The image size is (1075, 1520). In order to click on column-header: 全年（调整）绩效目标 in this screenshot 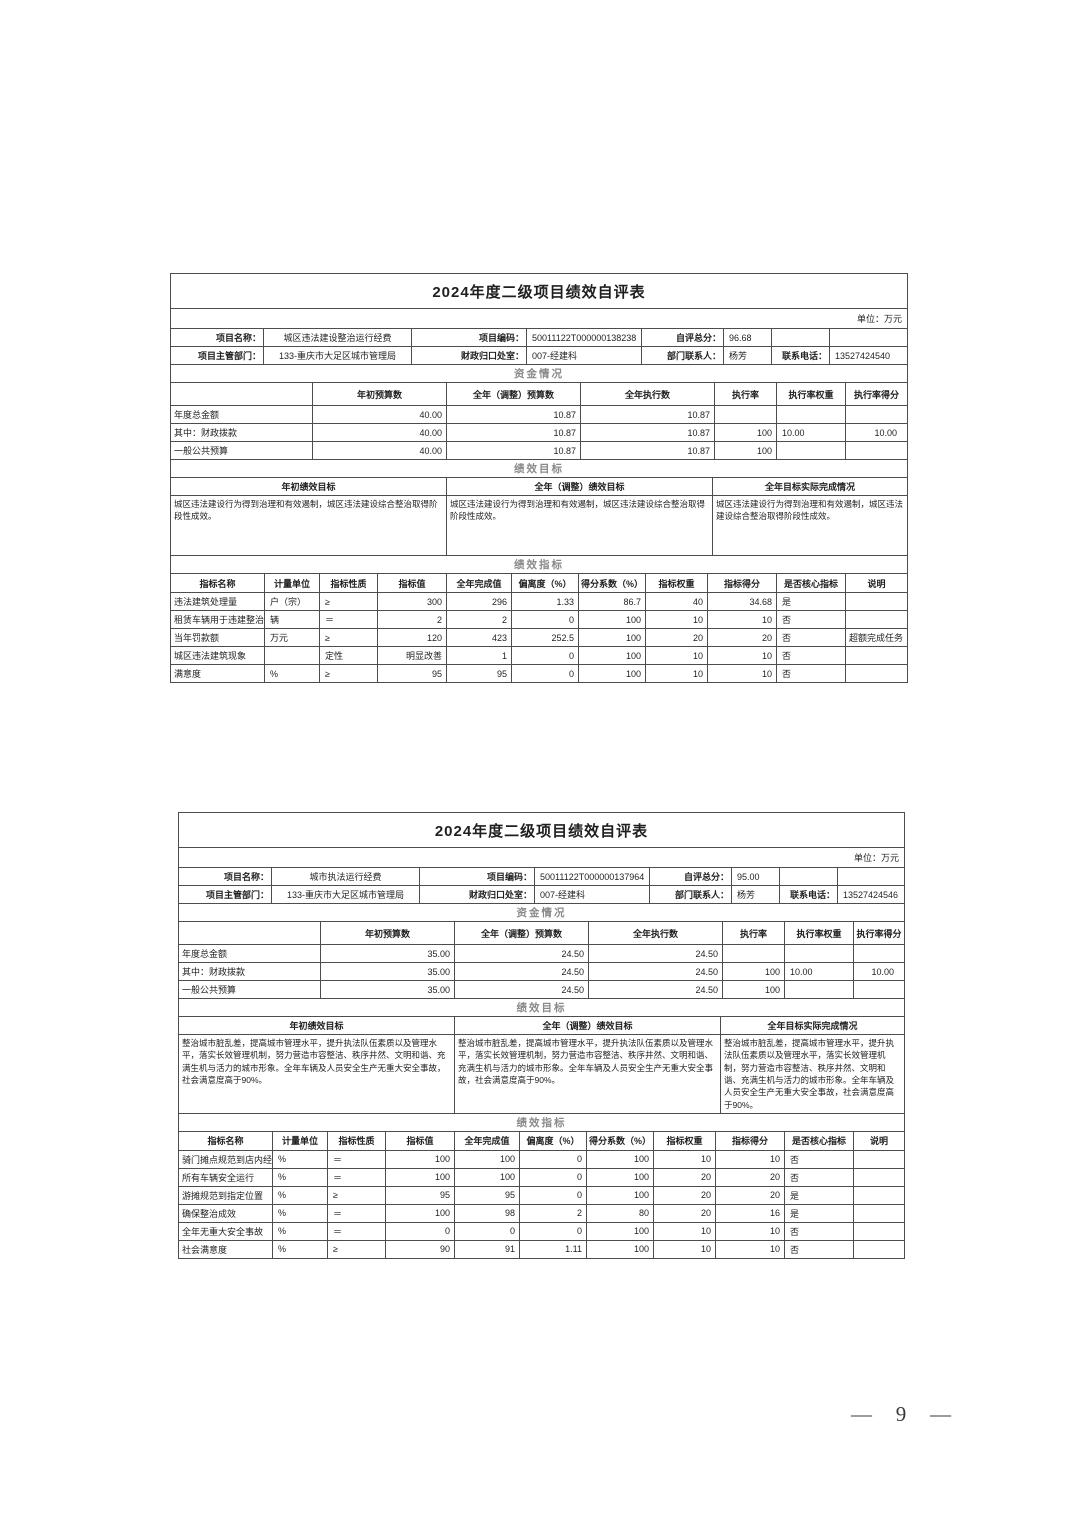, I will do `click(587, 1025)`.